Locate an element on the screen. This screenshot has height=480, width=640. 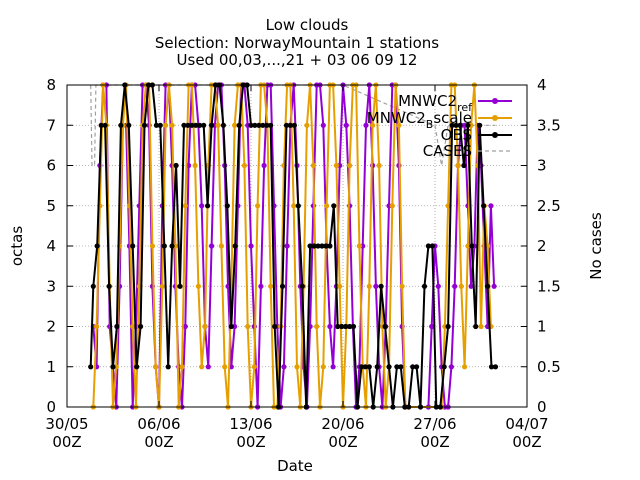
y2-tick-label: 1.5 is located at coordinates (549, 286).